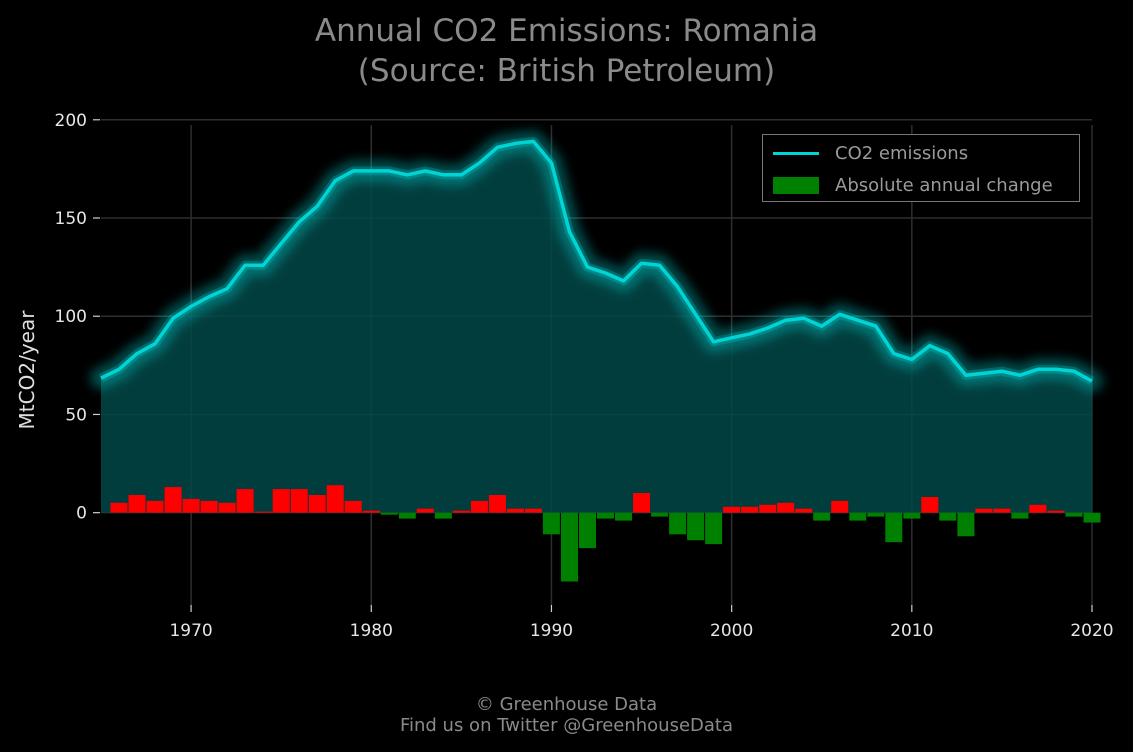  I want to click on x-tick-label: 2020, so click(1091, 631).